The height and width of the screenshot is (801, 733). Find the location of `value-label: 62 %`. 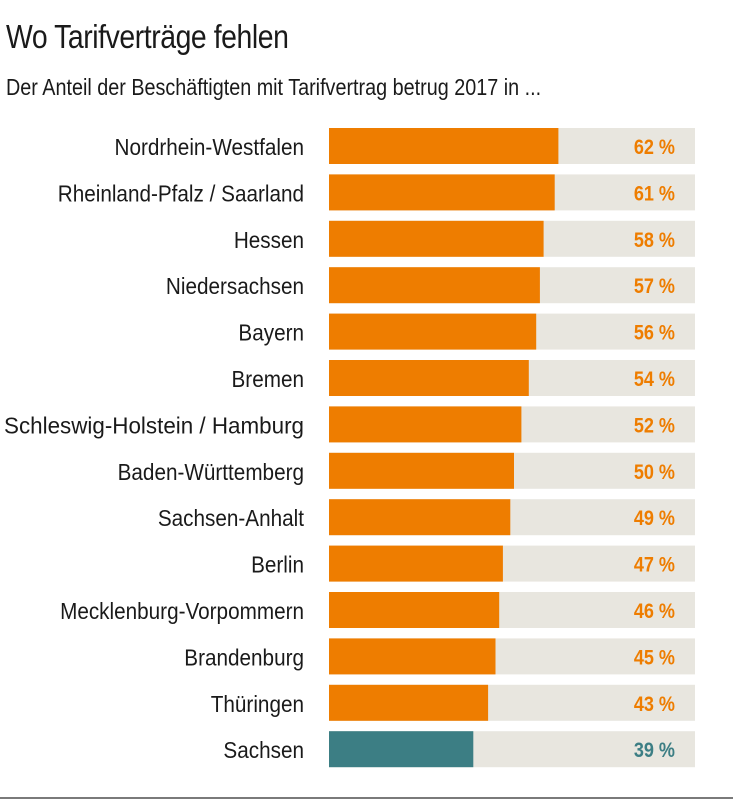

value-label: 62 % is located at coordinates (654, 147).